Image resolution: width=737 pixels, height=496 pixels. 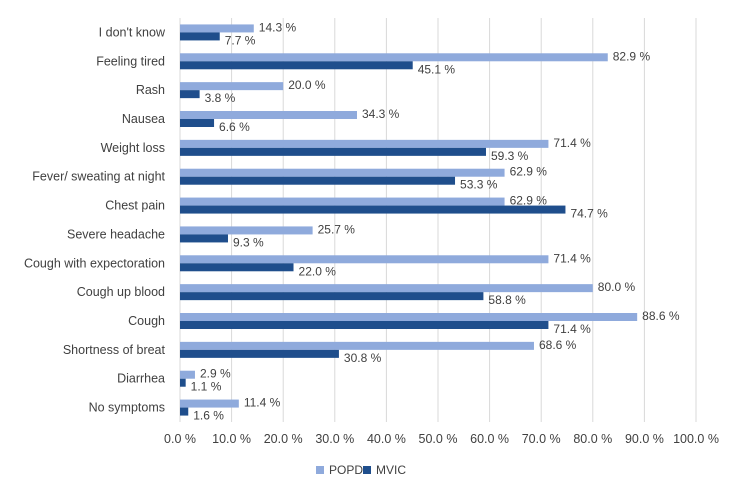 What do you see at coordinates (617, 287) in the screenshot?
I see `data-label-popd: 80.0 %` at bounding box center [617, 287].